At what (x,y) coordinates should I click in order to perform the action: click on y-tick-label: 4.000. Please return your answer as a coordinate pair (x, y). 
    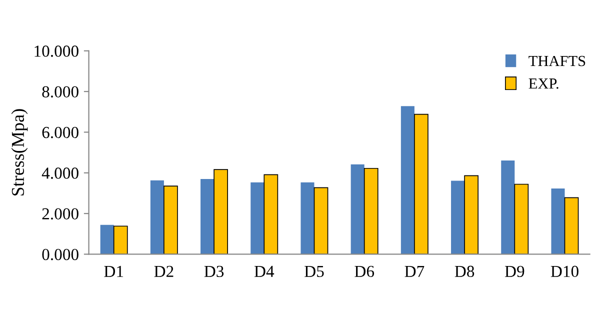
    Looking at the image, I should click on (60, 173).